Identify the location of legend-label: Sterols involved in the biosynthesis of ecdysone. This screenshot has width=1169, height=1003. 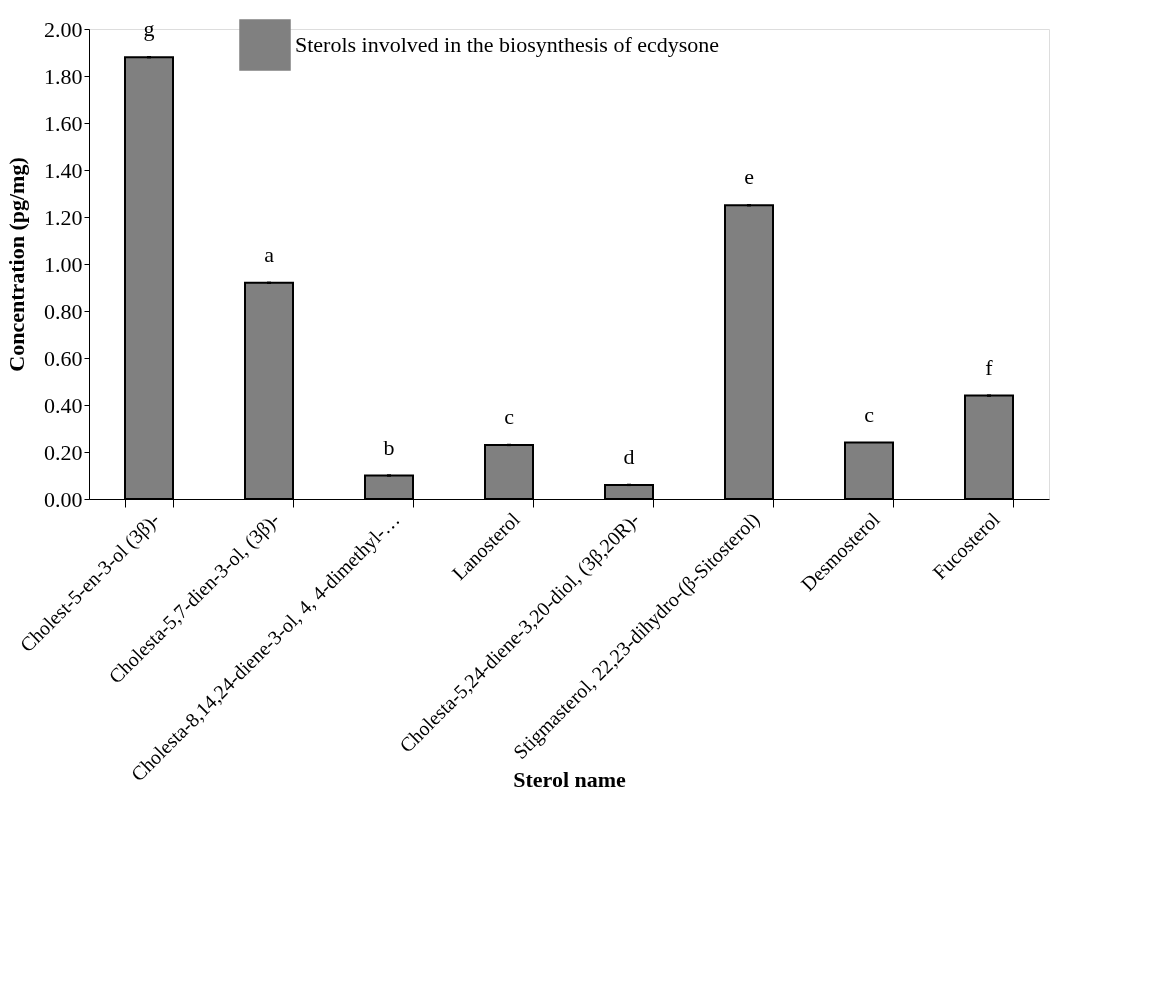
(507, 44).